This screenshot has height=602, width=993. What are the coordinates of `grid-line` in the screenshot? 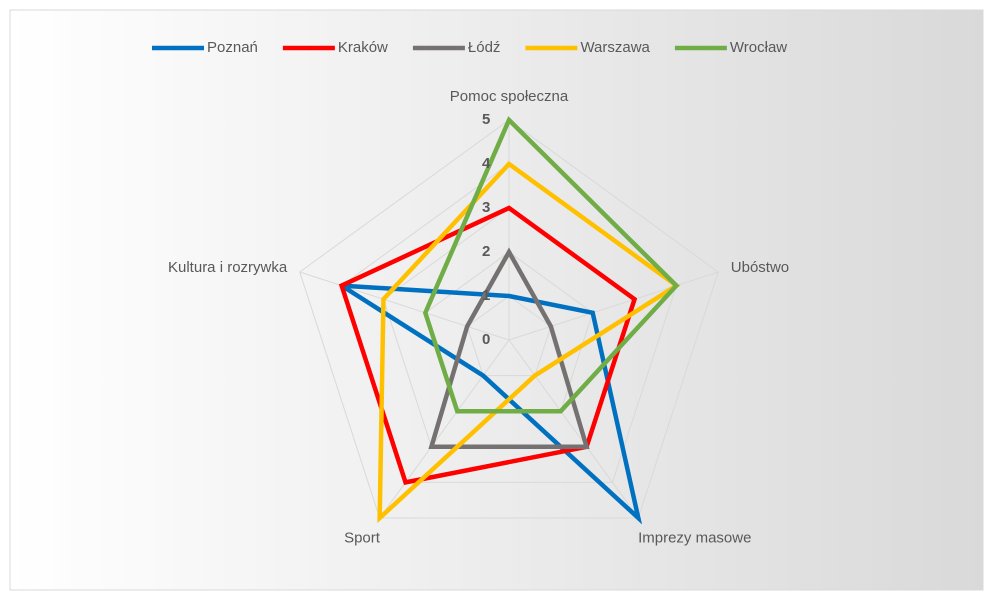 It's located at (509, 336).